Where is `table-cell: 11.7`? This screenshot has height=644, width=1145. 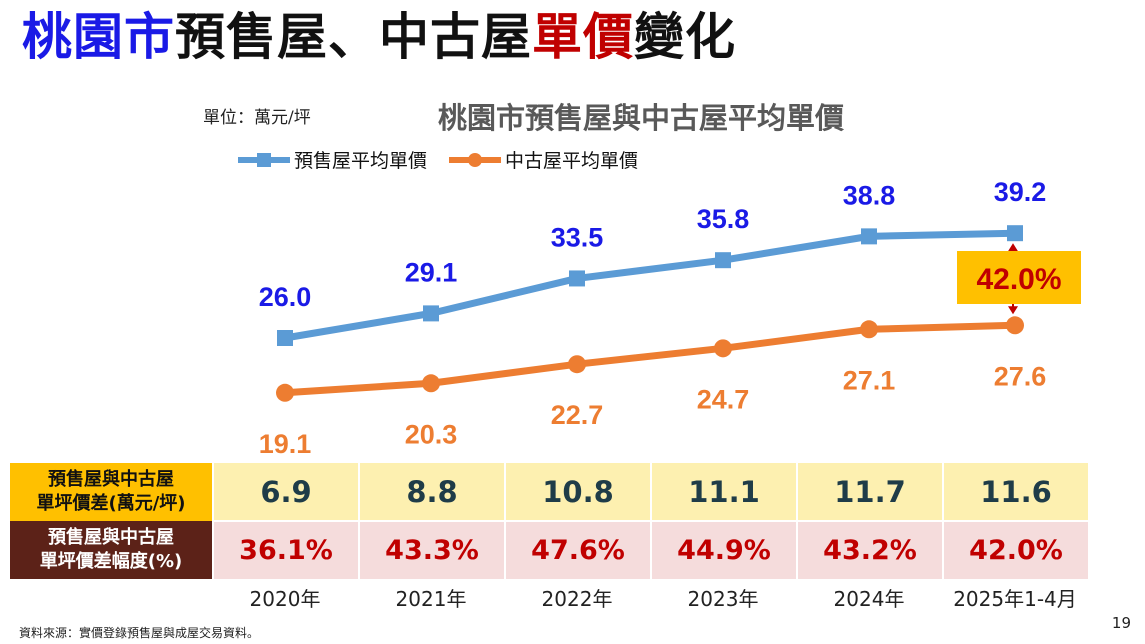 table-cell: 11.7 is located at coordinates (869, 492).